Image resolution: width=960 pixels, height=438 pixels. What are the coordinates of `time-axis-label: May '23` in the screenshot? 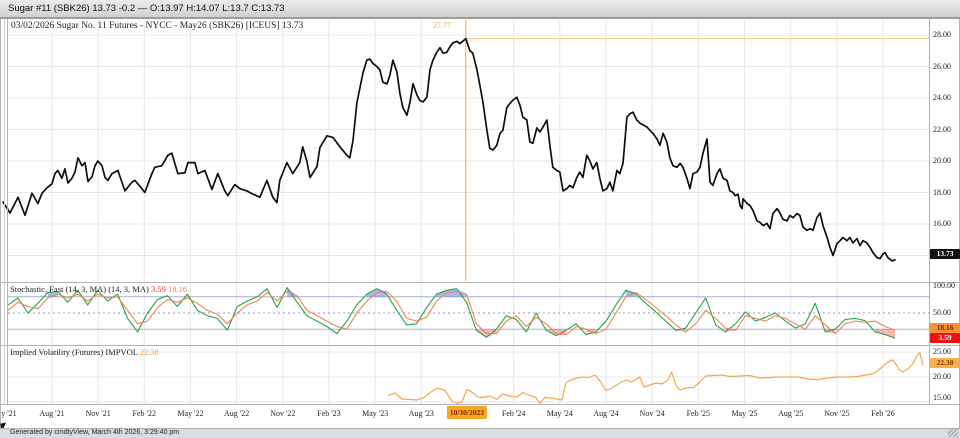 It's located at (375, 413).